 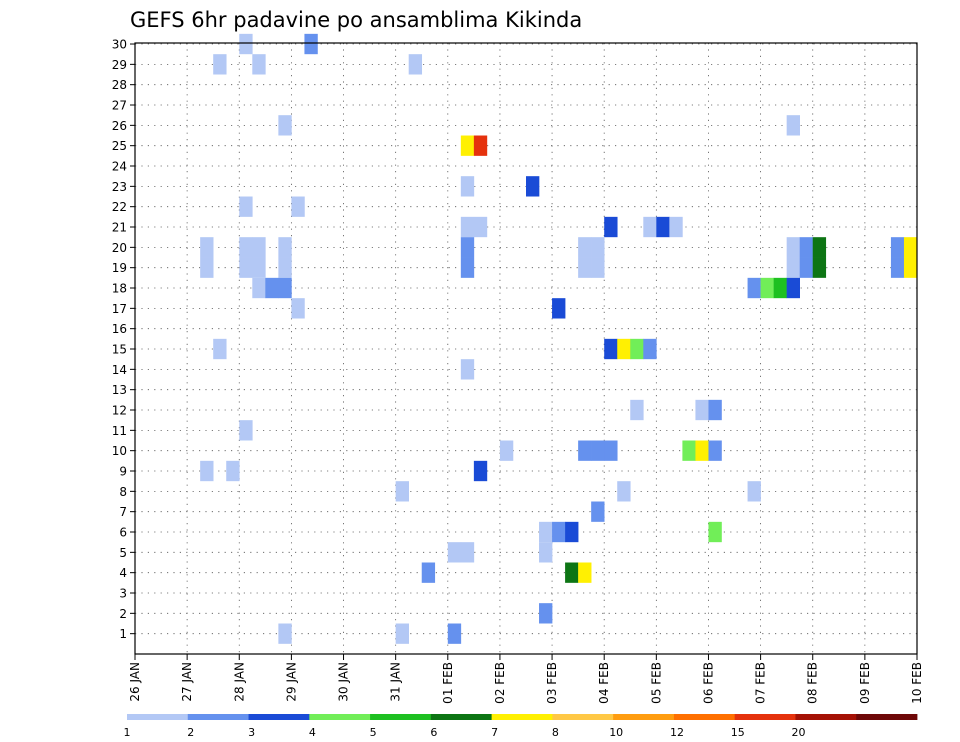 I want to click on y-tick-label: 29, so click(x=119, y=65).